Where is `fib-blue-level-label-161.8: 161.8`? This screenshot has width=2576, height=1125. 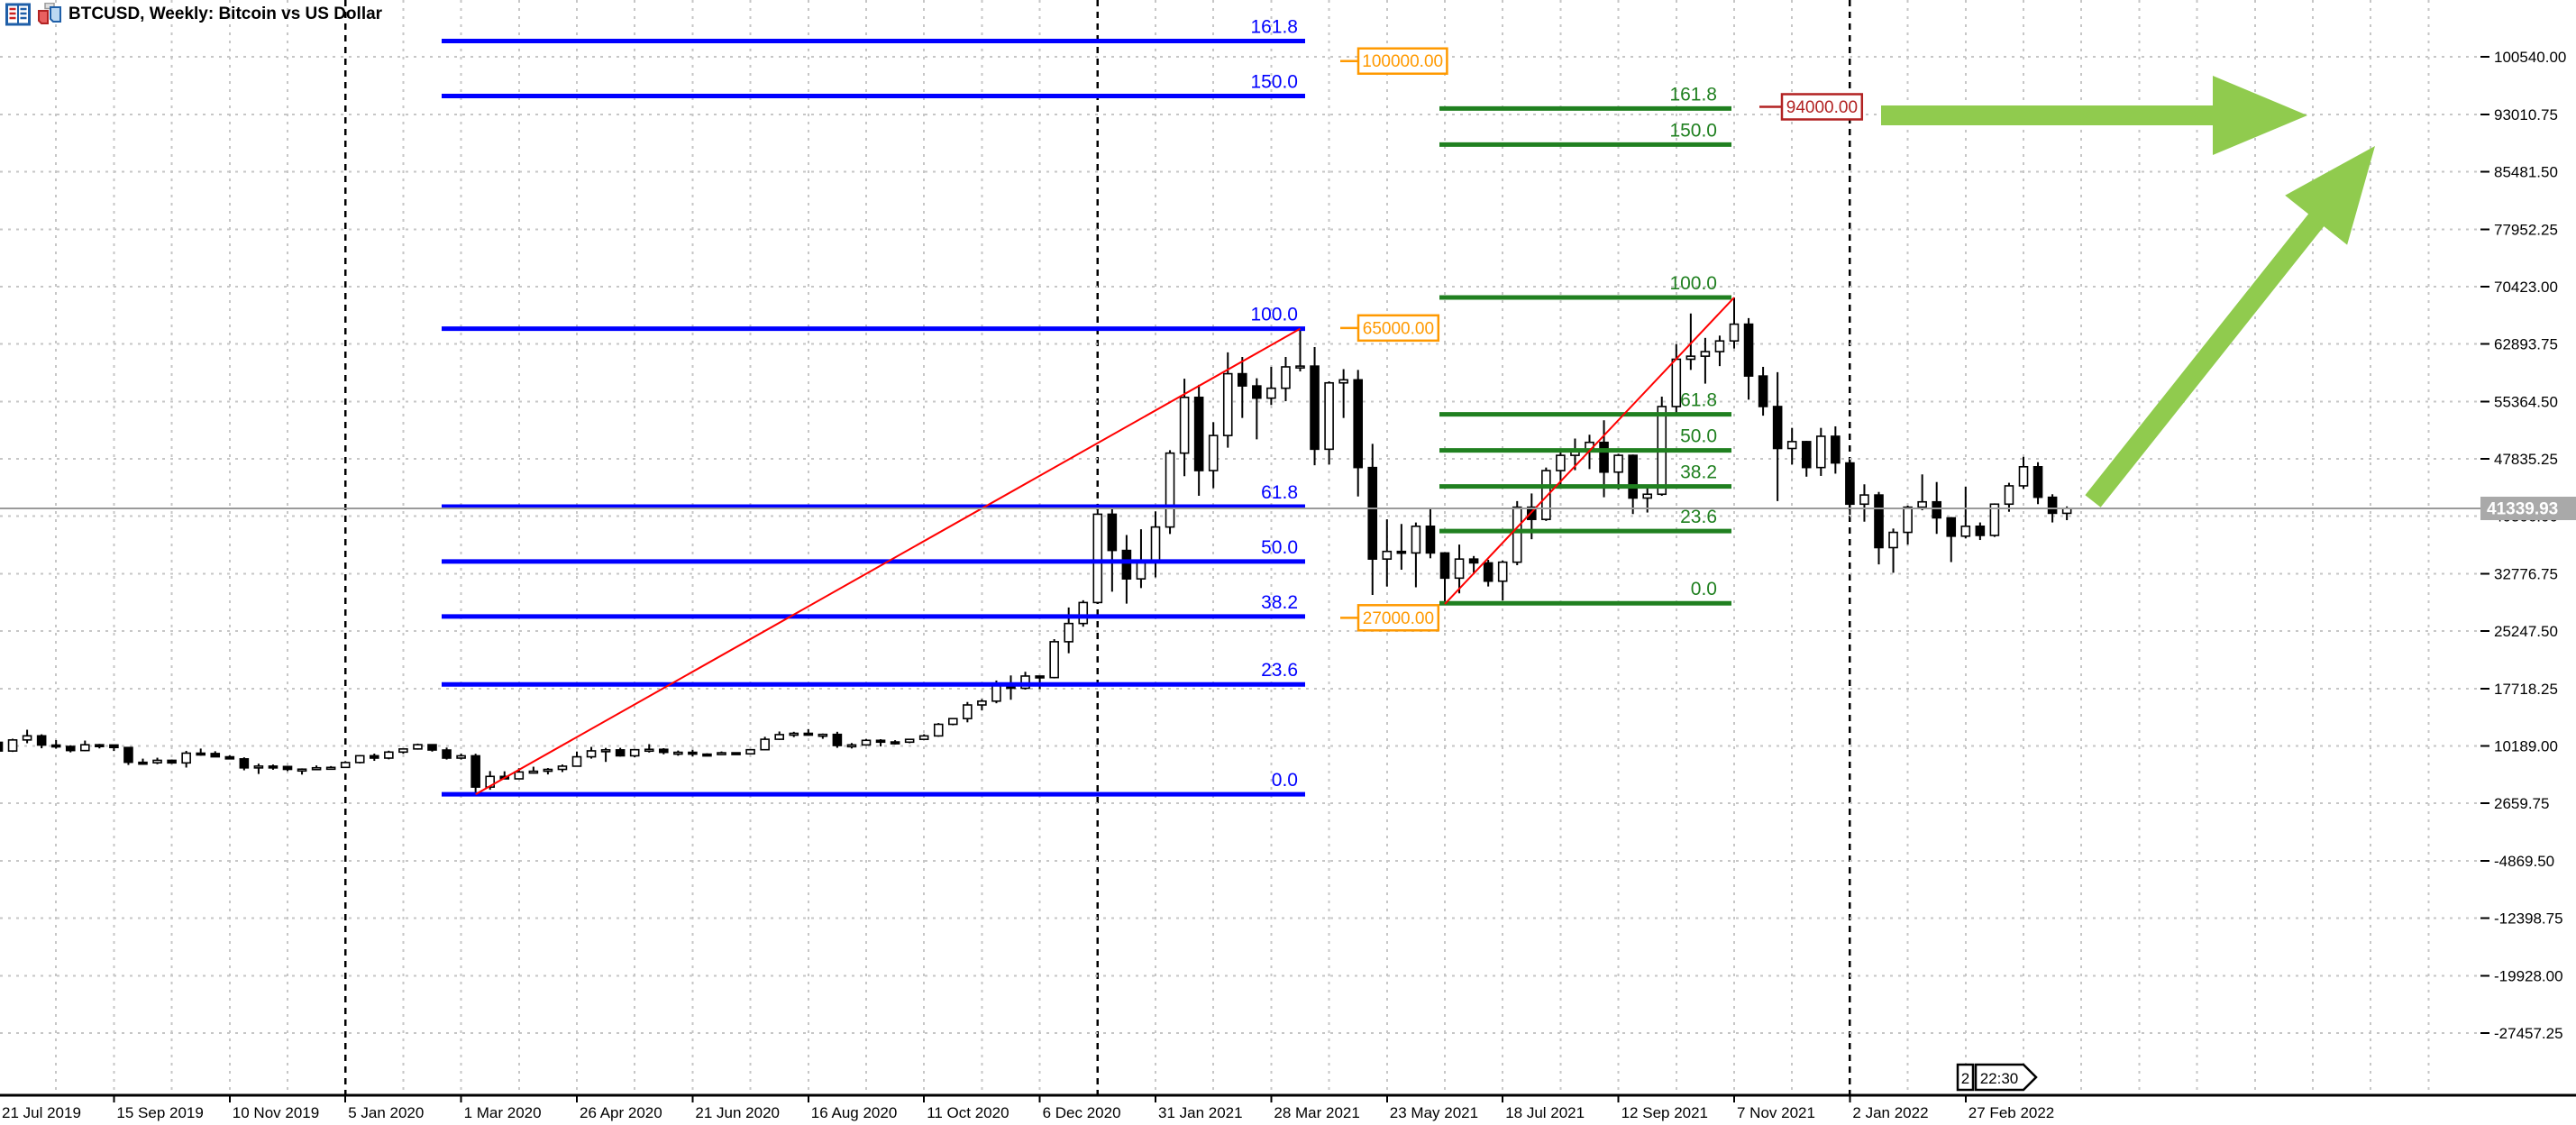
fib-blue-level-label-161.8: 161.8 is located at coordinates (1274, 27).